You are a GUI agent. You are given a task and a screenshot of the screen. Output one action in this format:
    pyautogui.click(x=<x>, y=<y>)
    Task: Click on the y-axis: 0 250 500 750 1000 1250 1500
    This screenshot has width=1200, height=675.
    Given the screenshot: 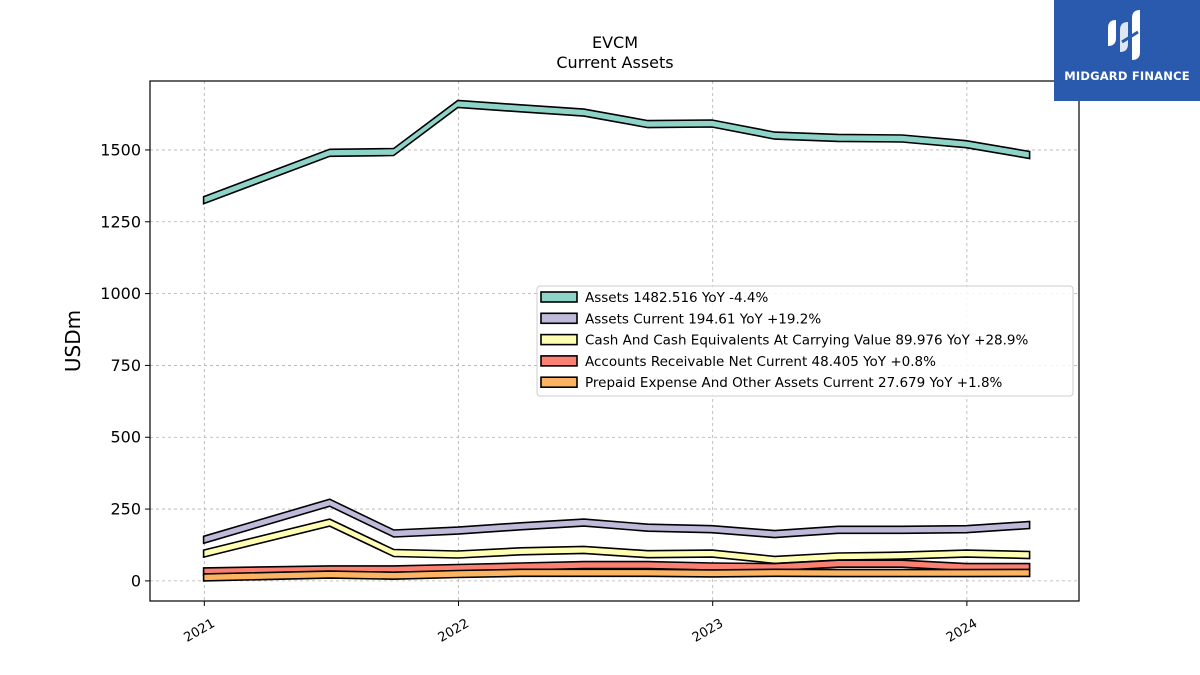 What is the action you would take?
    pyautogui.click(x=125, y=365)
    